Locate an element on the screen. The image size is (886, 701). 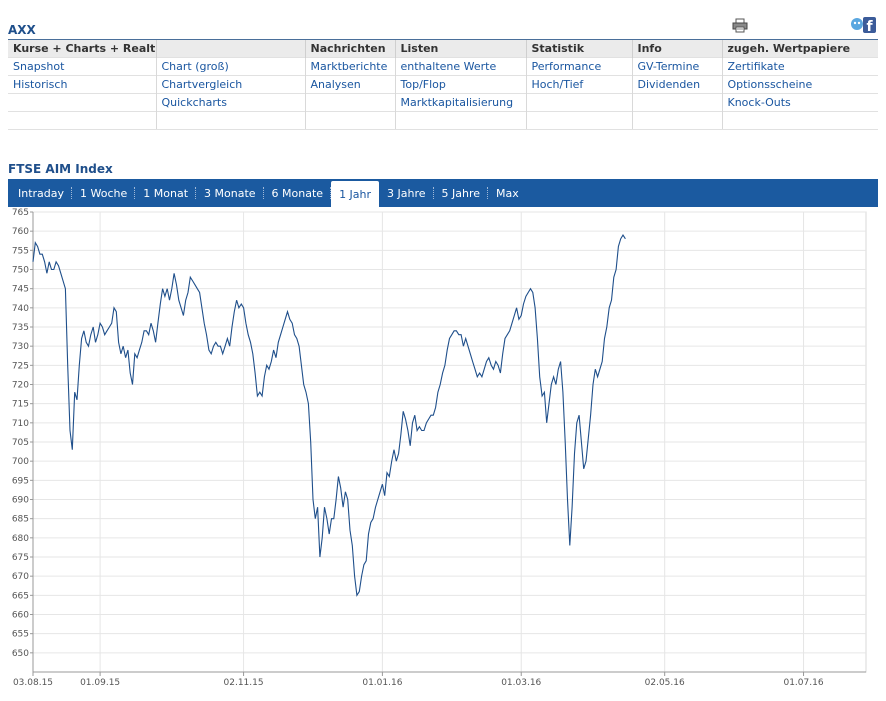
x-tick-label: 01.09.15 is located at coordinates (100, 683).